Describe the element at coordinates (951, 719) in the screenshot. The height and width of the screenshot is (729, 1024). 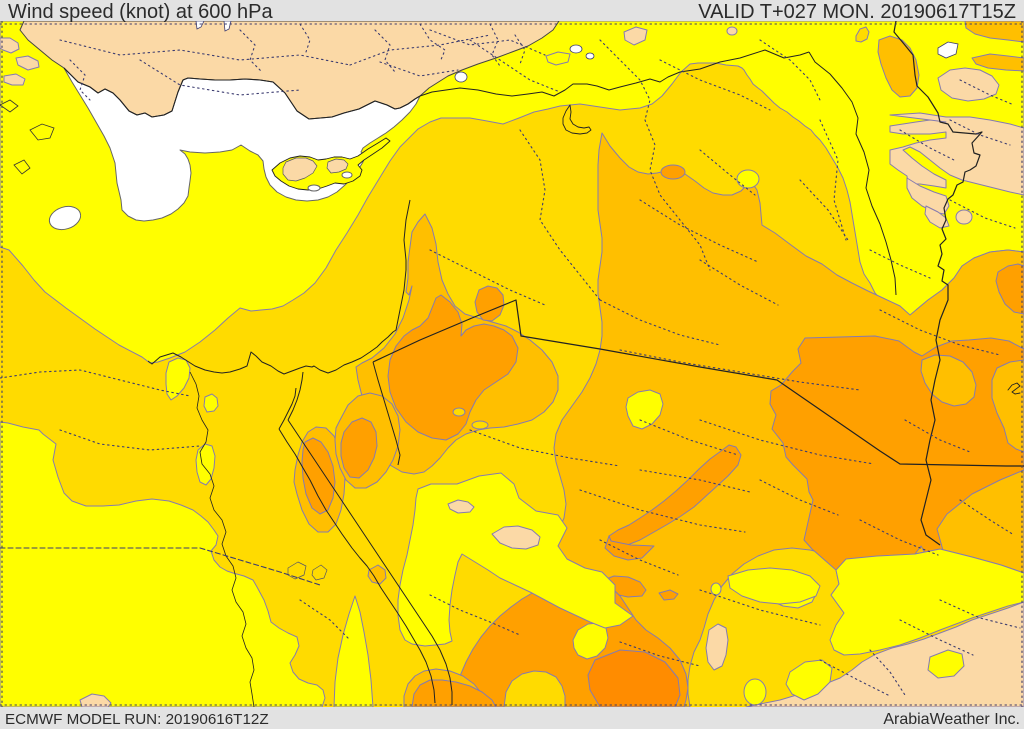
I see `svg-text: ArabiaWeather Inc.` at that location.